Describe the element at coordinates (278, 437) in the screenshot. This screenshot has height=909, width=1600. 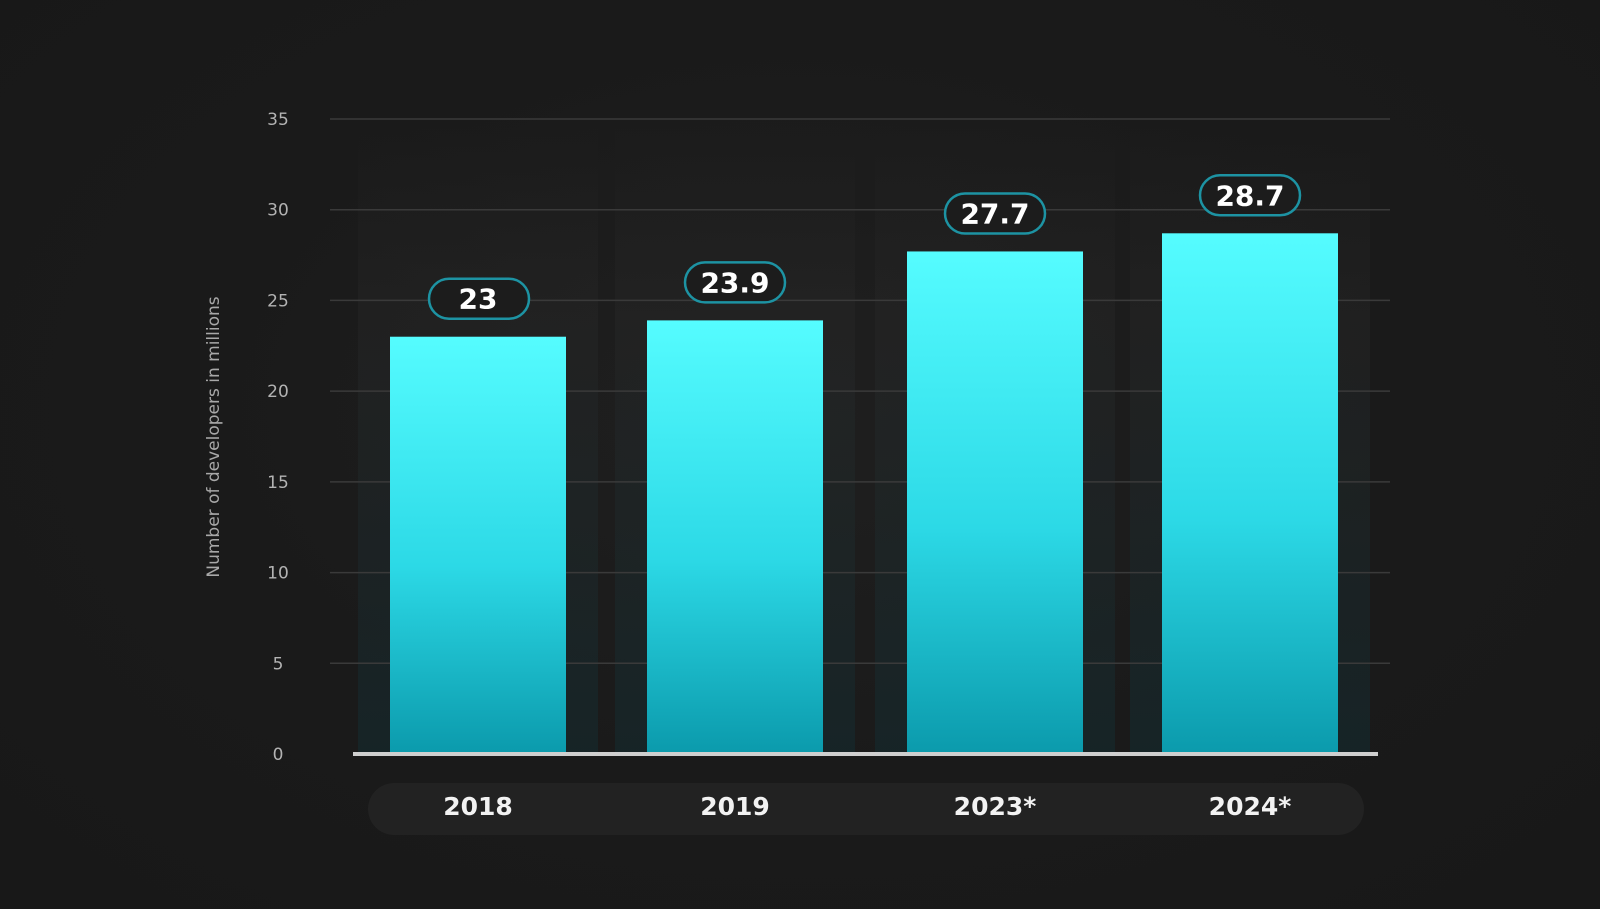
I see `y-axis-ticks: 0 5 10 15 20 25 30 35` at that location.